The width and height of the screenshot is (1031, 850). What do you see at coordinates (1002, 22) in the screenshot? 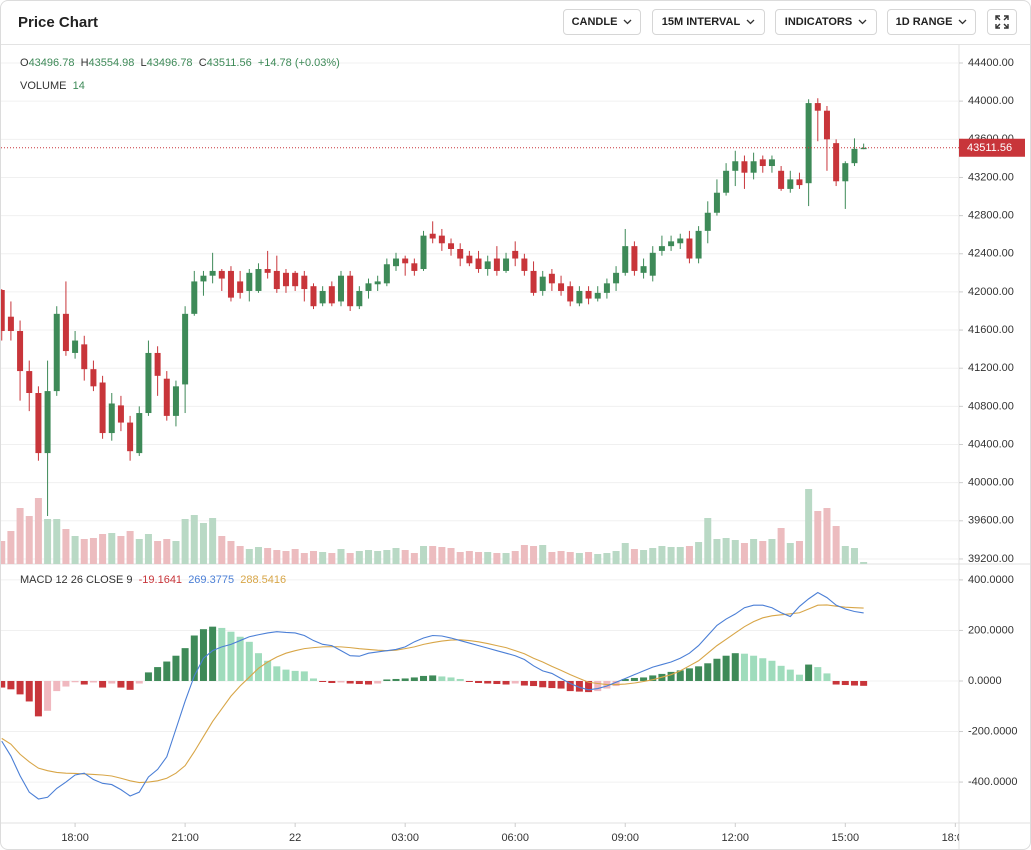
I see `fullscreen-button` at bounding box center [1002, 22].